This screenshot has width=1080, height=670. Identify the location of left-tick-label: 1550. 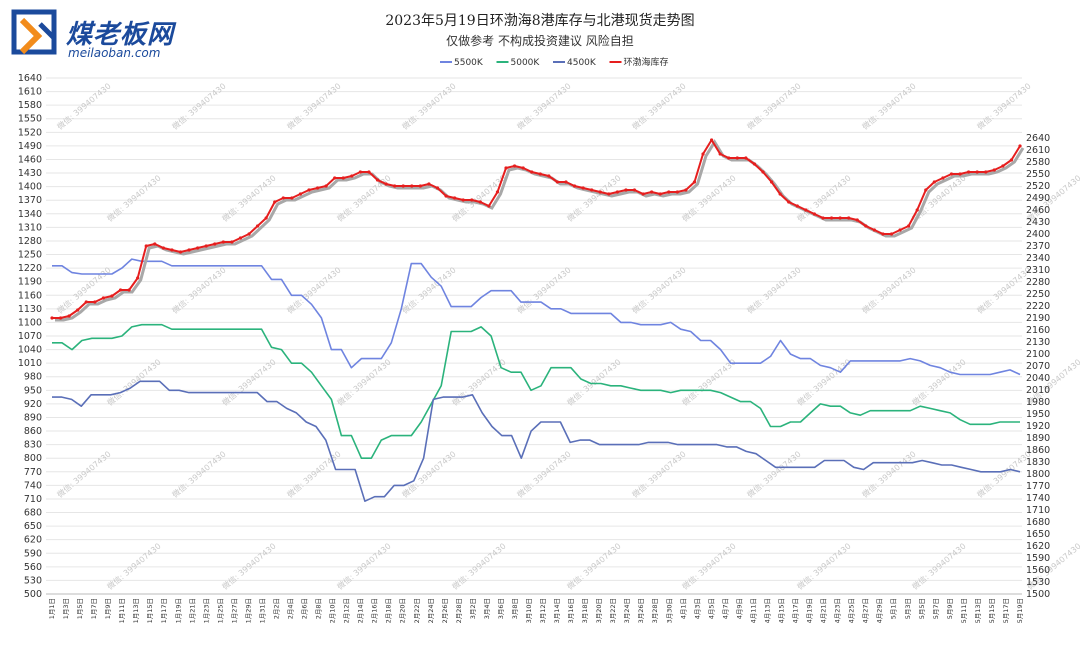
(30, 119).